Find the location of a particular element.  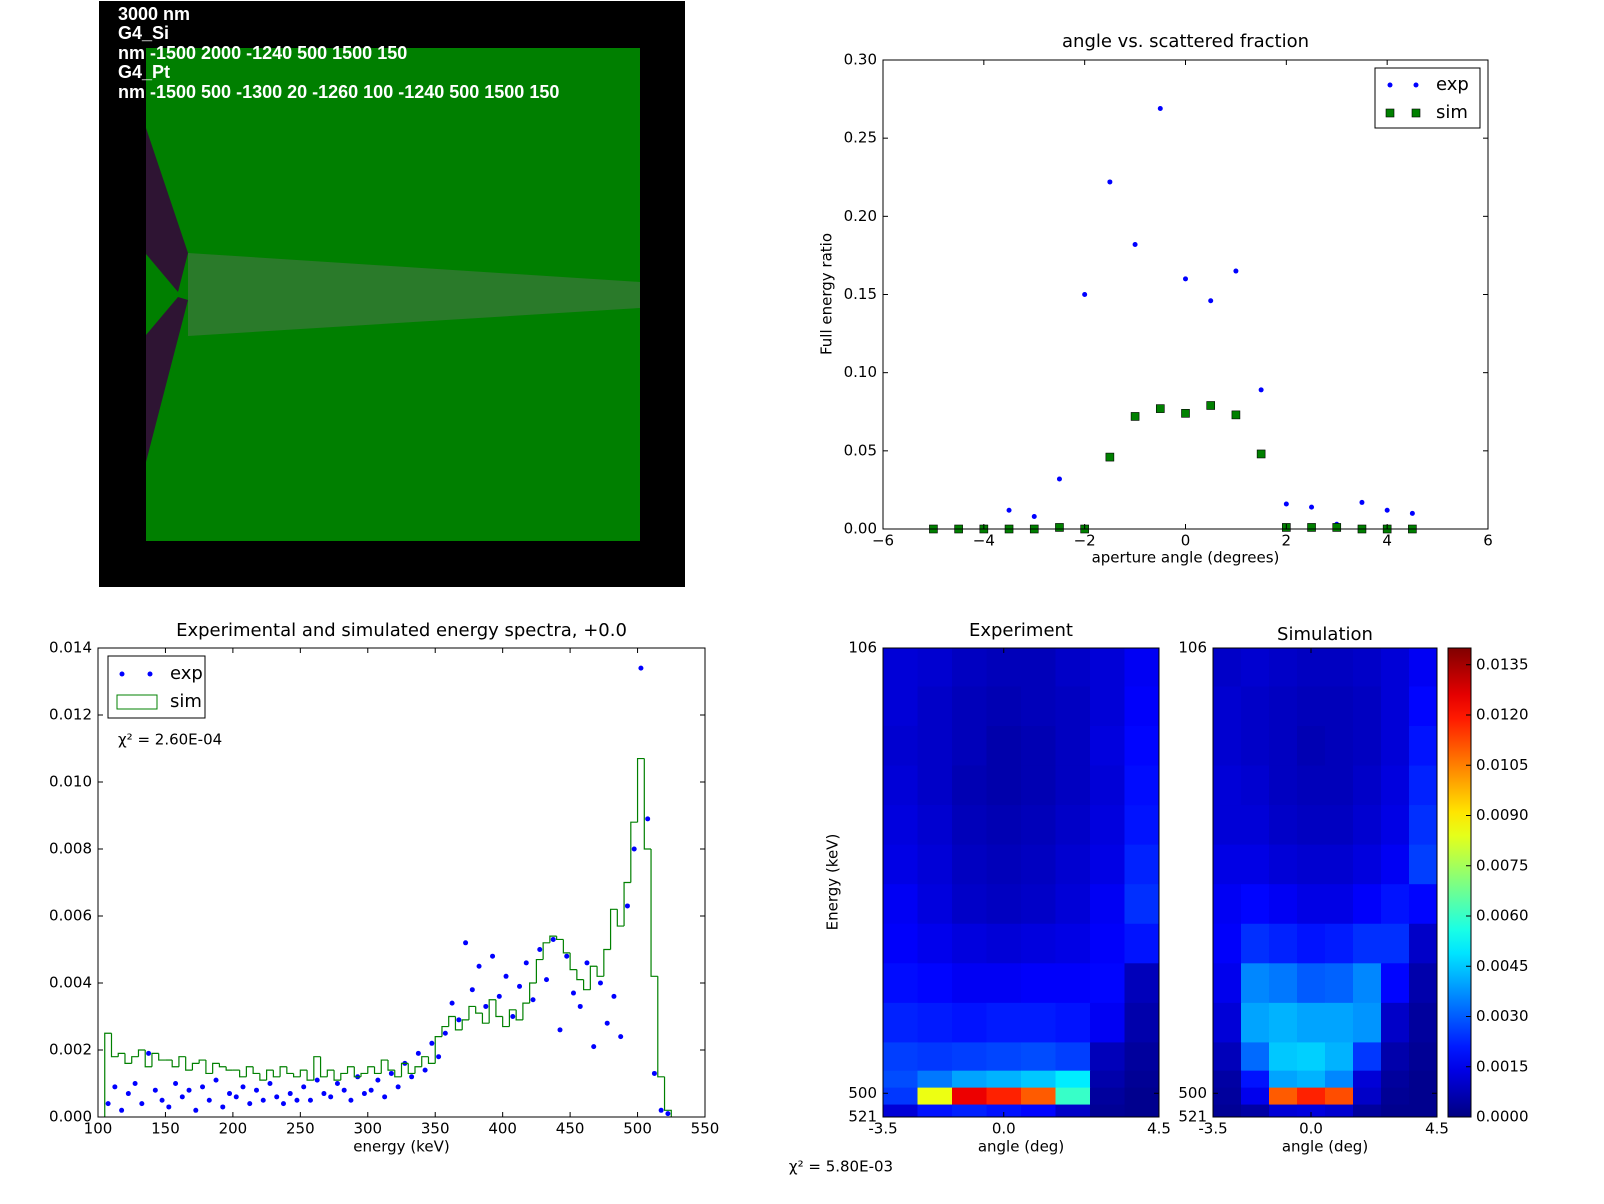

sim-marker is located at coordinates (1185, 413).